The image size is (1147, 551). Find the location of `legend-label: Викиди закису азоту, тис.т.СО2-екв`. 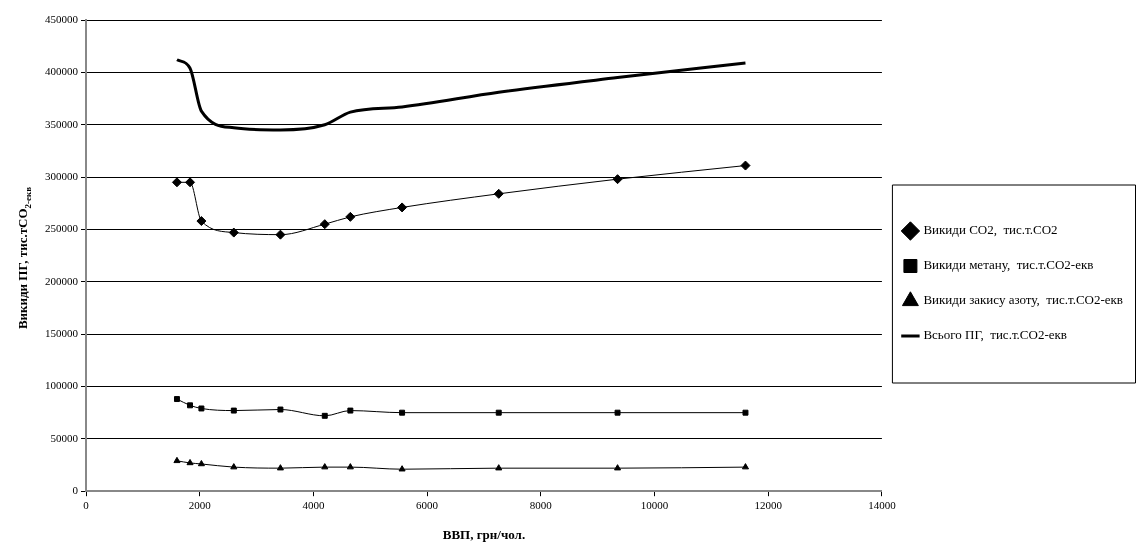

legend-label: Викиди закису азоту, тис.т.СО2-екв is located at coordinates (1023, 300).